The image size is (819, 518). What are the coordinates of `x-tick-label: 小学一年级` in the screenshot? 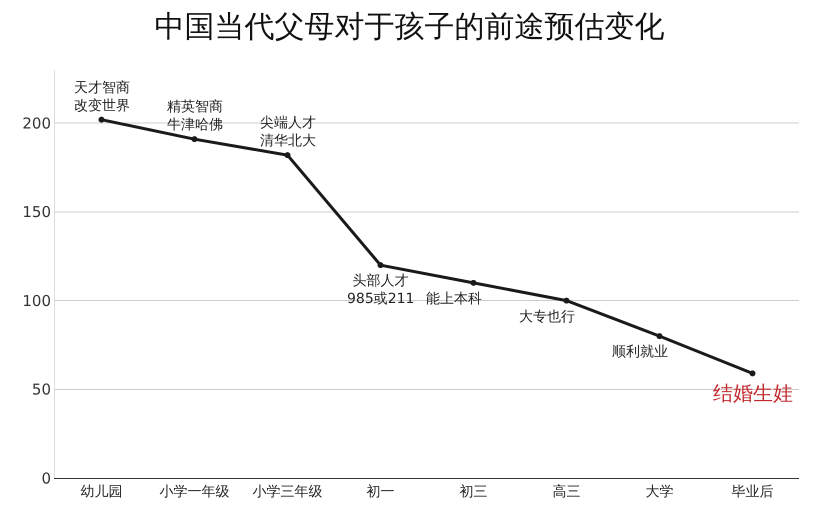 It's located at (195, 492).